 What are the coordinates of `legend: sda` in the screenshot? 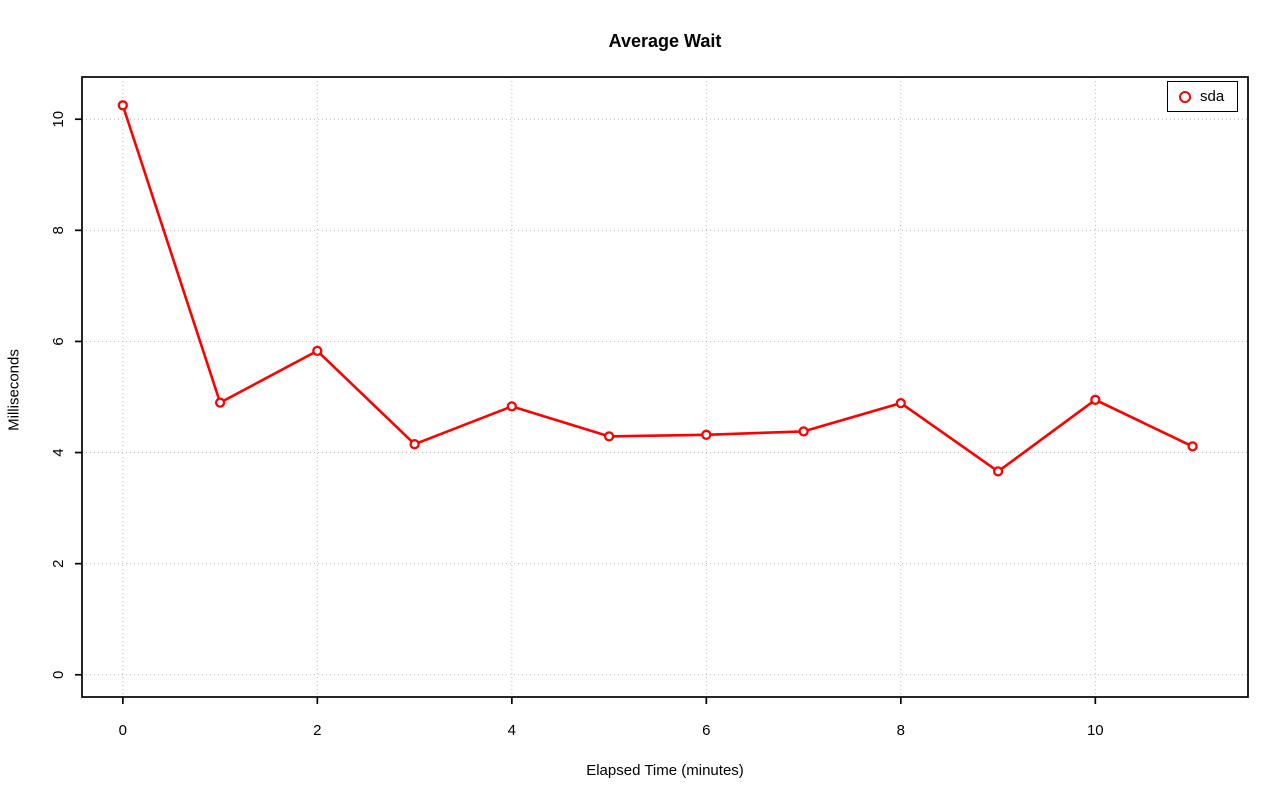 It's located at (1203, 96).